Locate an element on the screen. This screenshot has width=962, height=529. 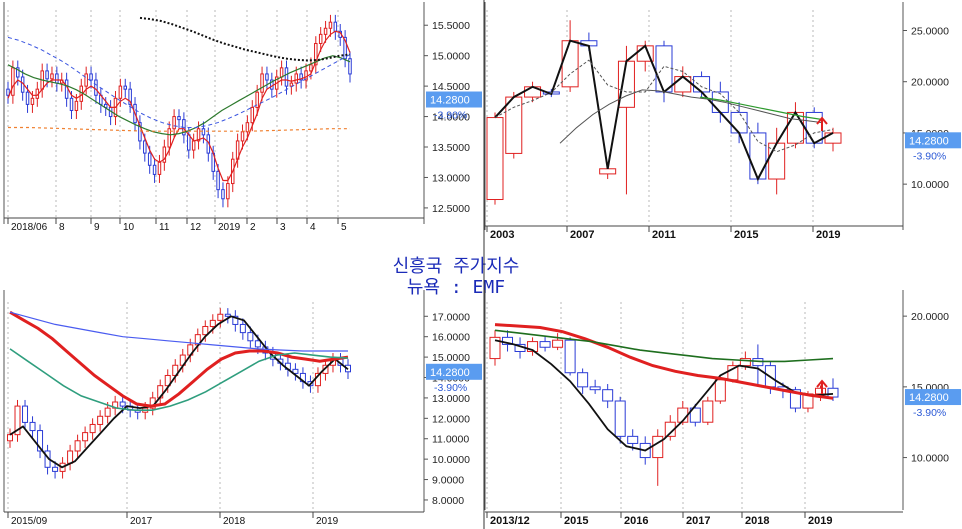
ma-teal-line is located at coordinates (179, 380).